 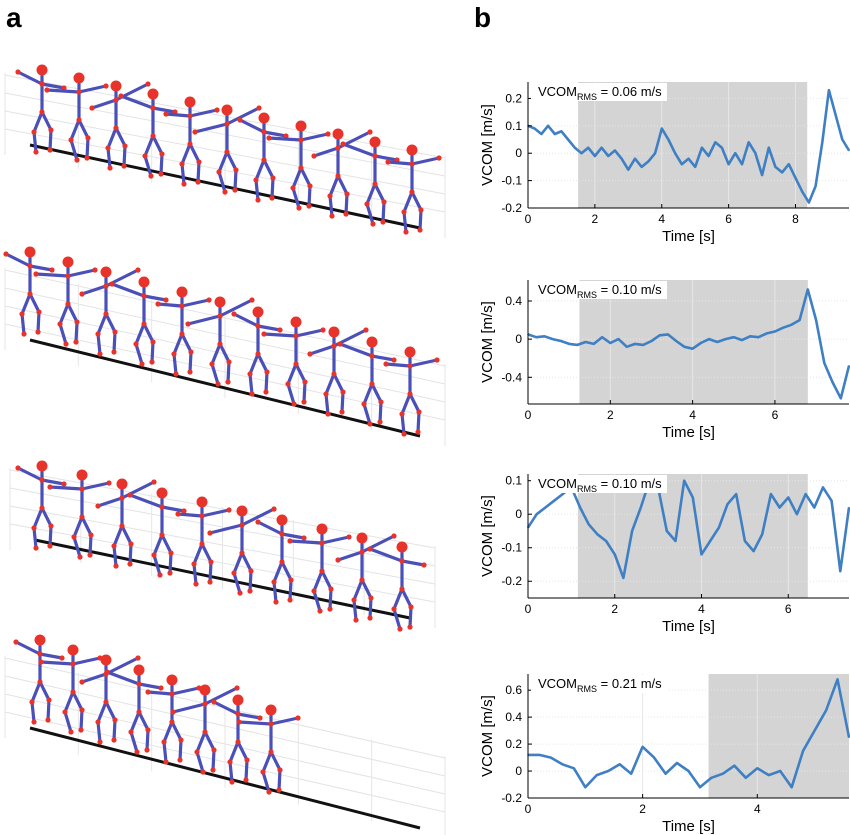 I want to click on y-tick-label: 0, so click(x=518, y=771).